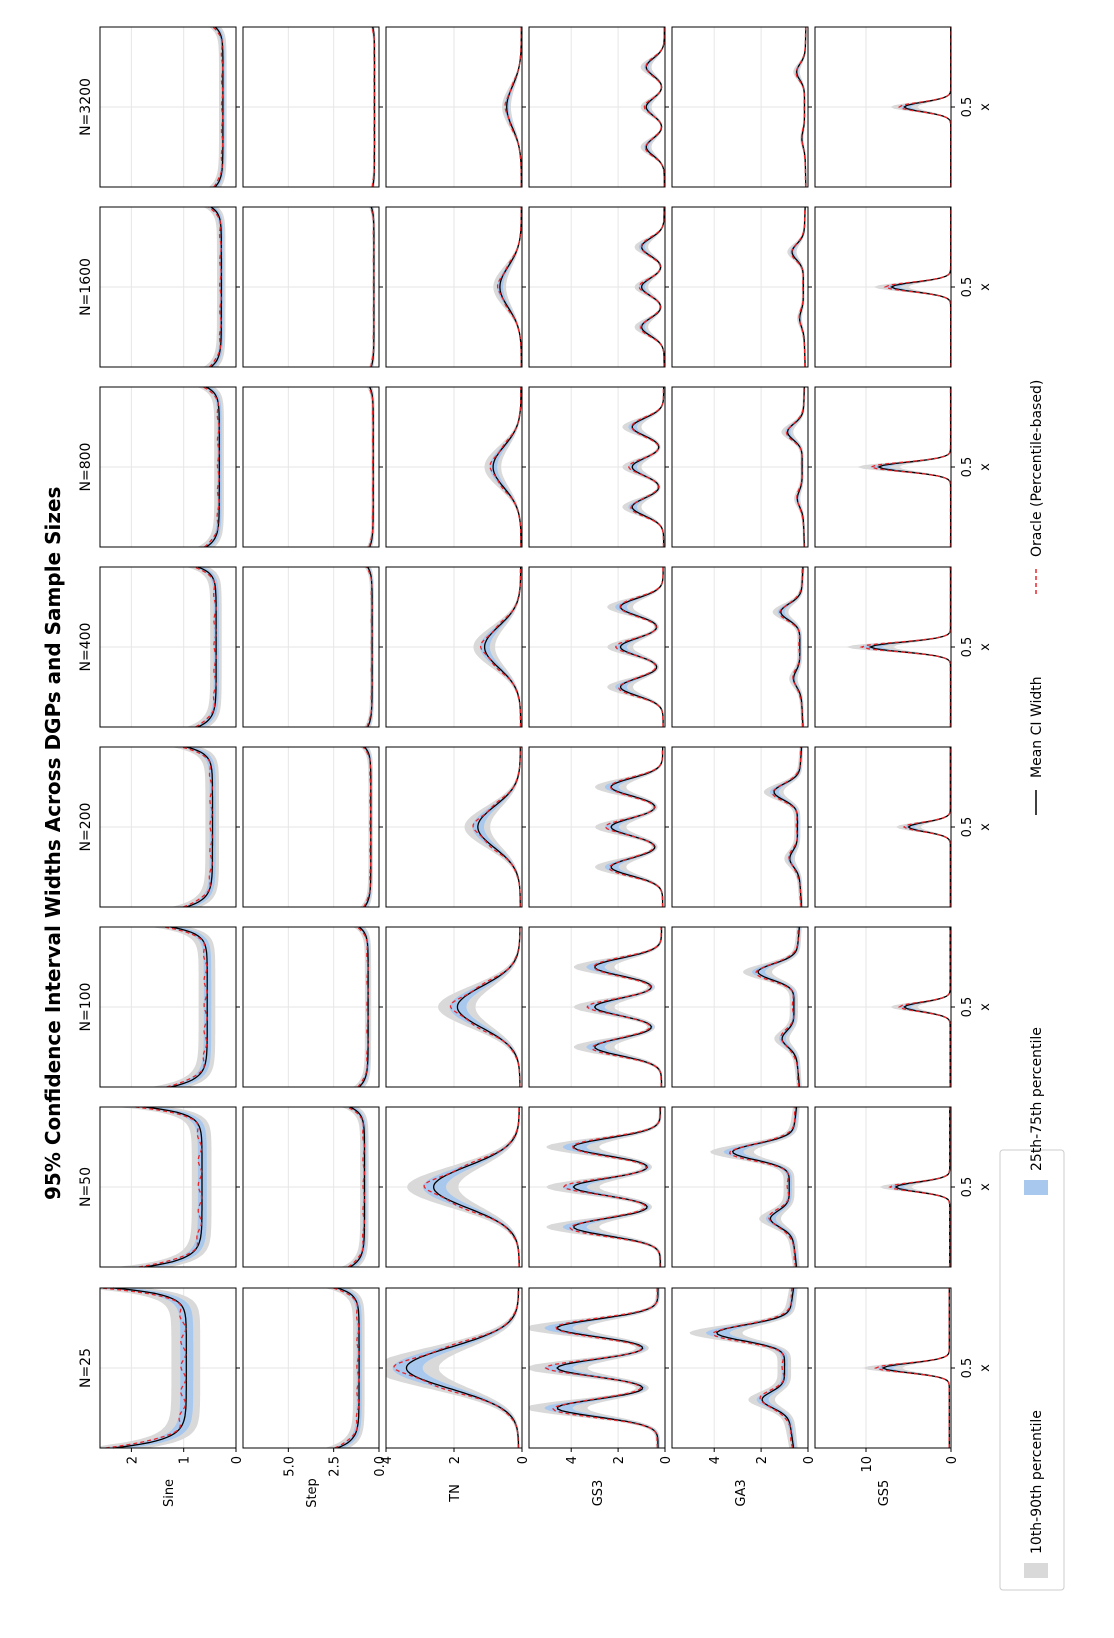 This screenshot has width=1114, height=1638. Describe the element at coordinates (159, 107) in the screenshot. I see `panel-sine-n3200: N=3200` at that location.